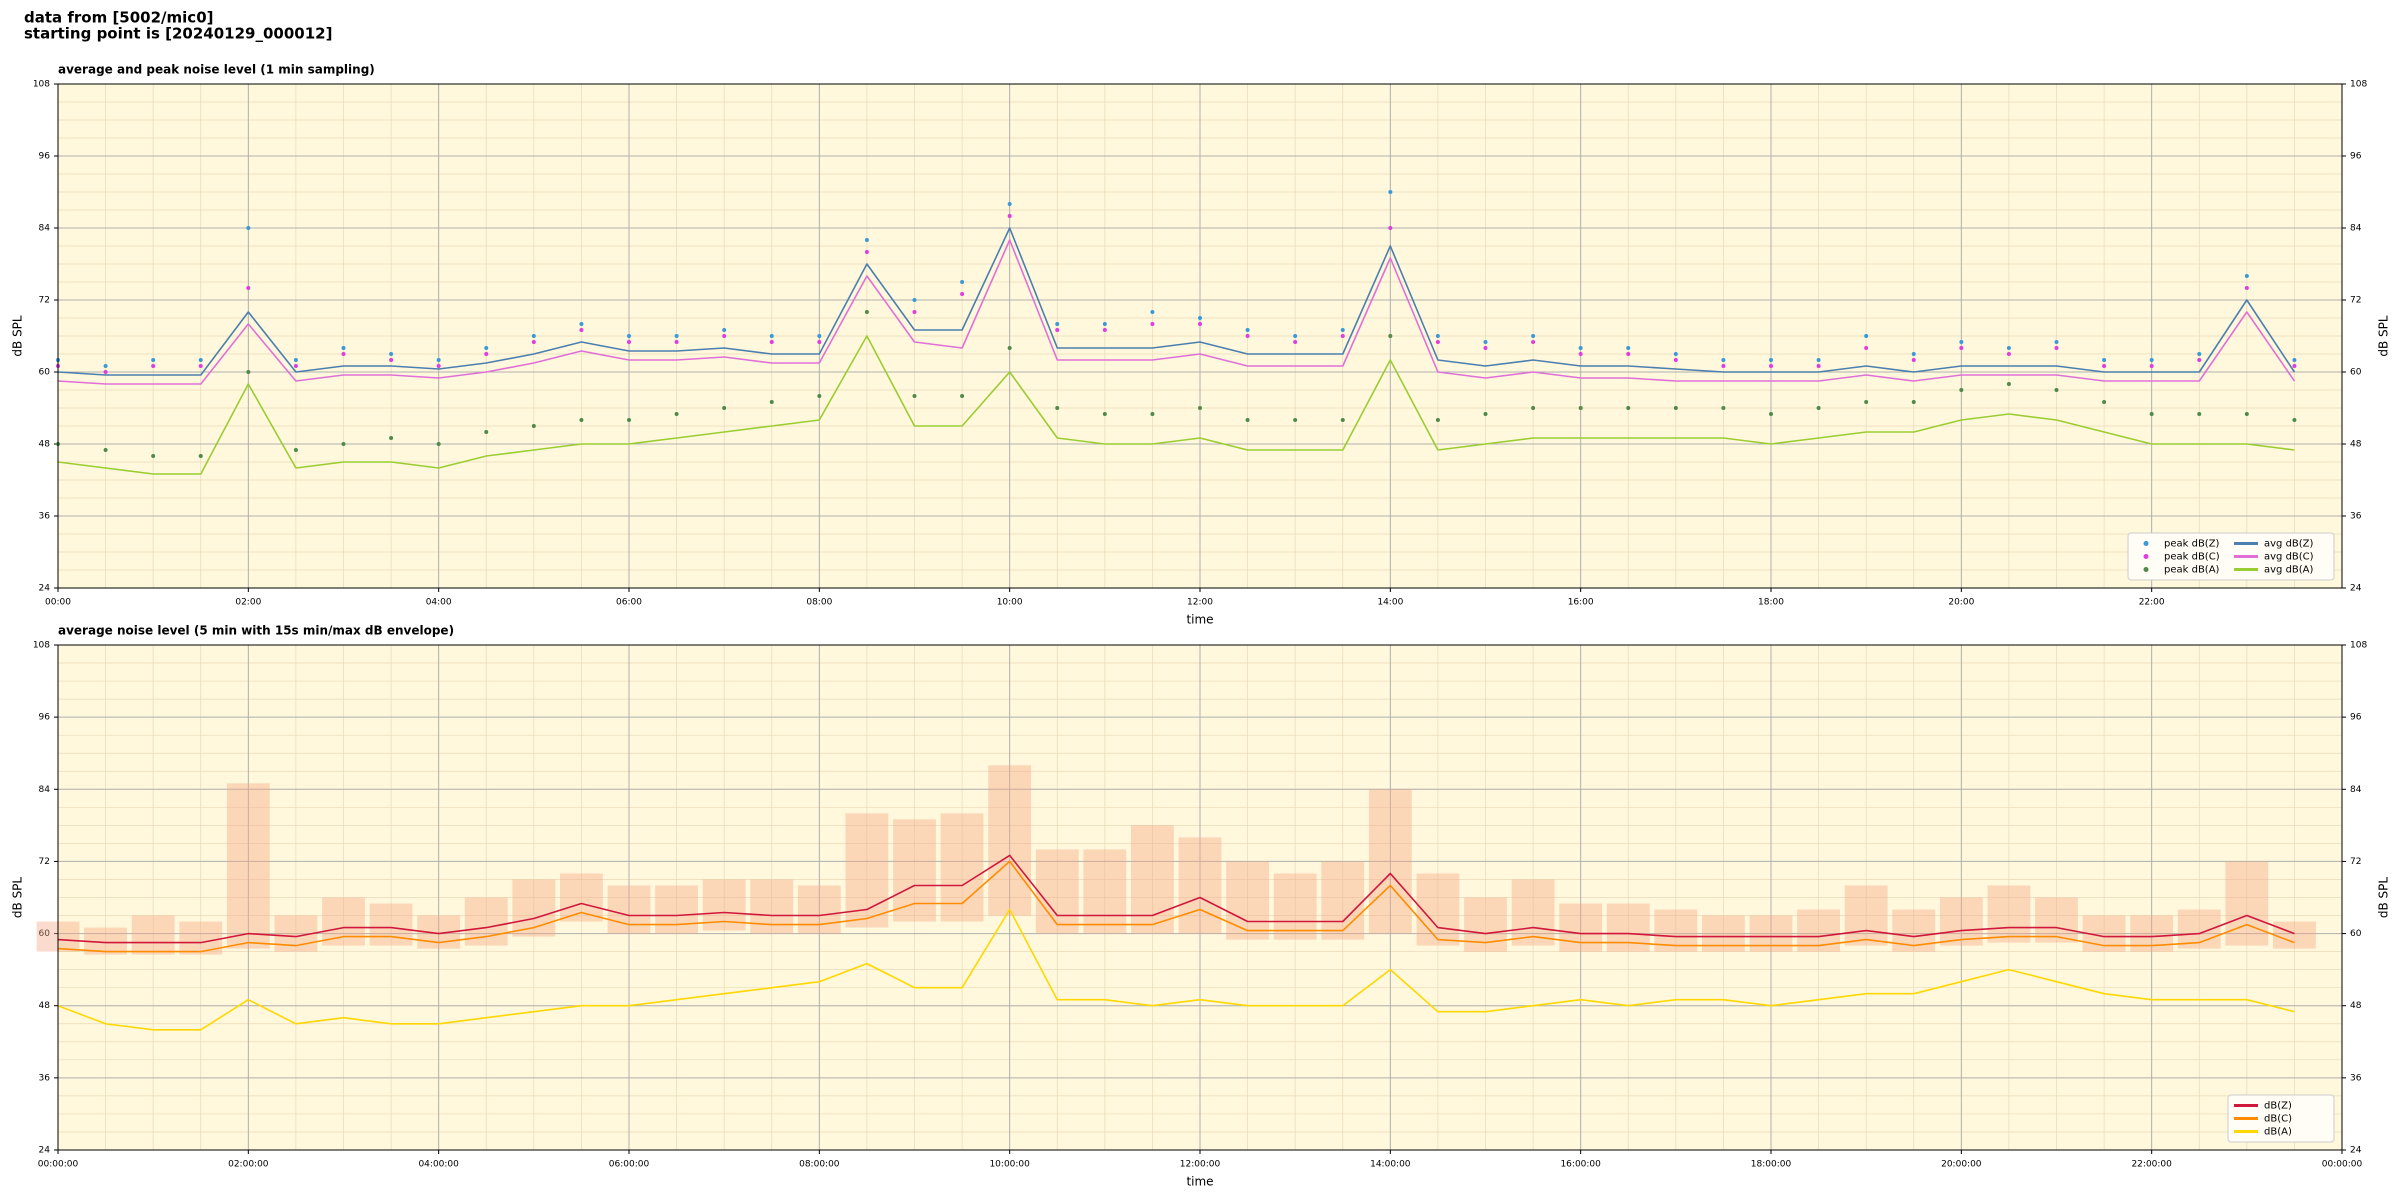 This screenshot has width=2400, height=1200. Describe the element at coordinates (45, 157) in the screenshot. I see `y-tick-label: 96` at that location.